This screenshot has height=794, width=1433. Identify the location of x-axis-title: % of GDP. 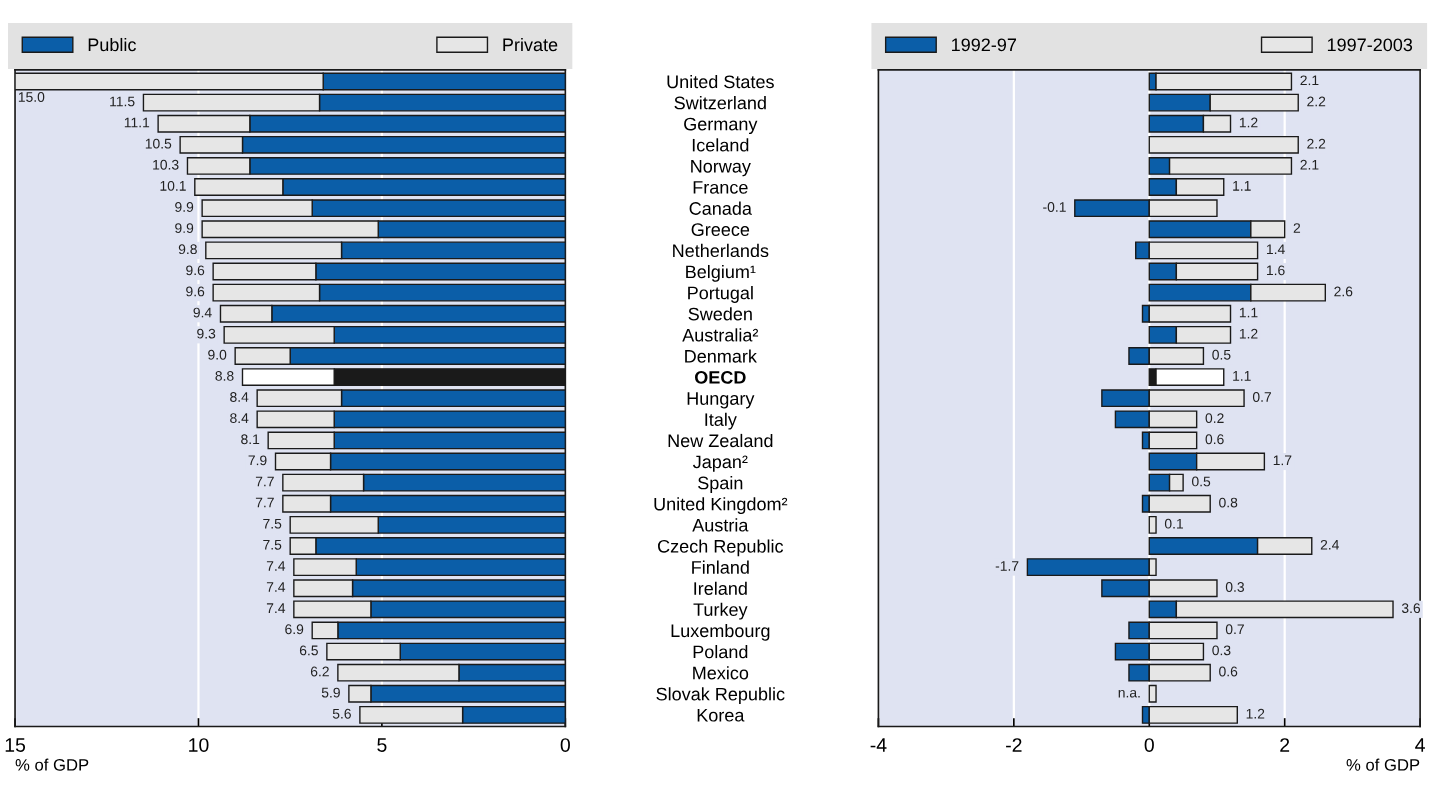
(1383, 764).